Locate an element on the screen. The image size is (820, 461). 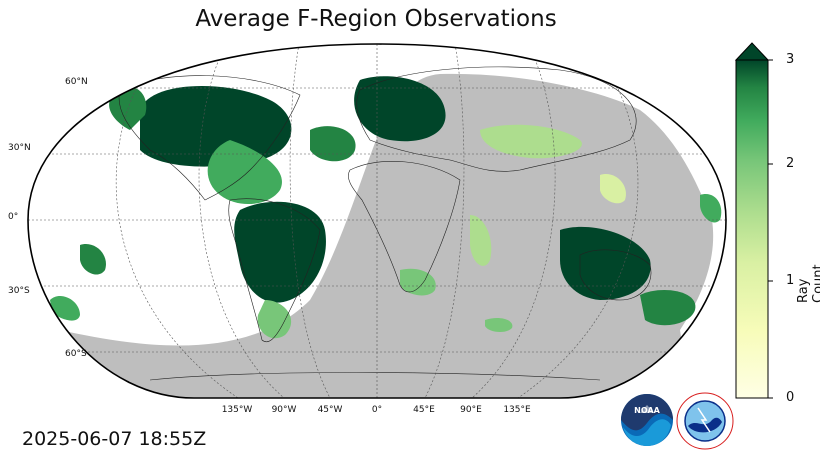
colorbar-label: Ray Count Per Voxel is located at coordinates (808, 283).